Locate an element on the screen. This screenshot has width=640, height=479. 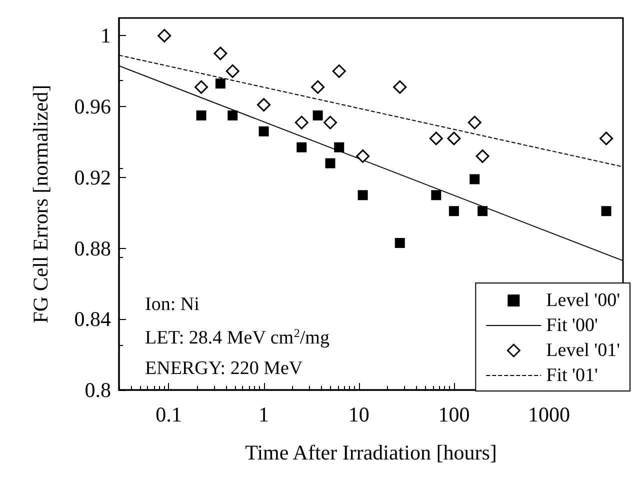
legend-label: Fit '00' is located at coordinates (572, 325).